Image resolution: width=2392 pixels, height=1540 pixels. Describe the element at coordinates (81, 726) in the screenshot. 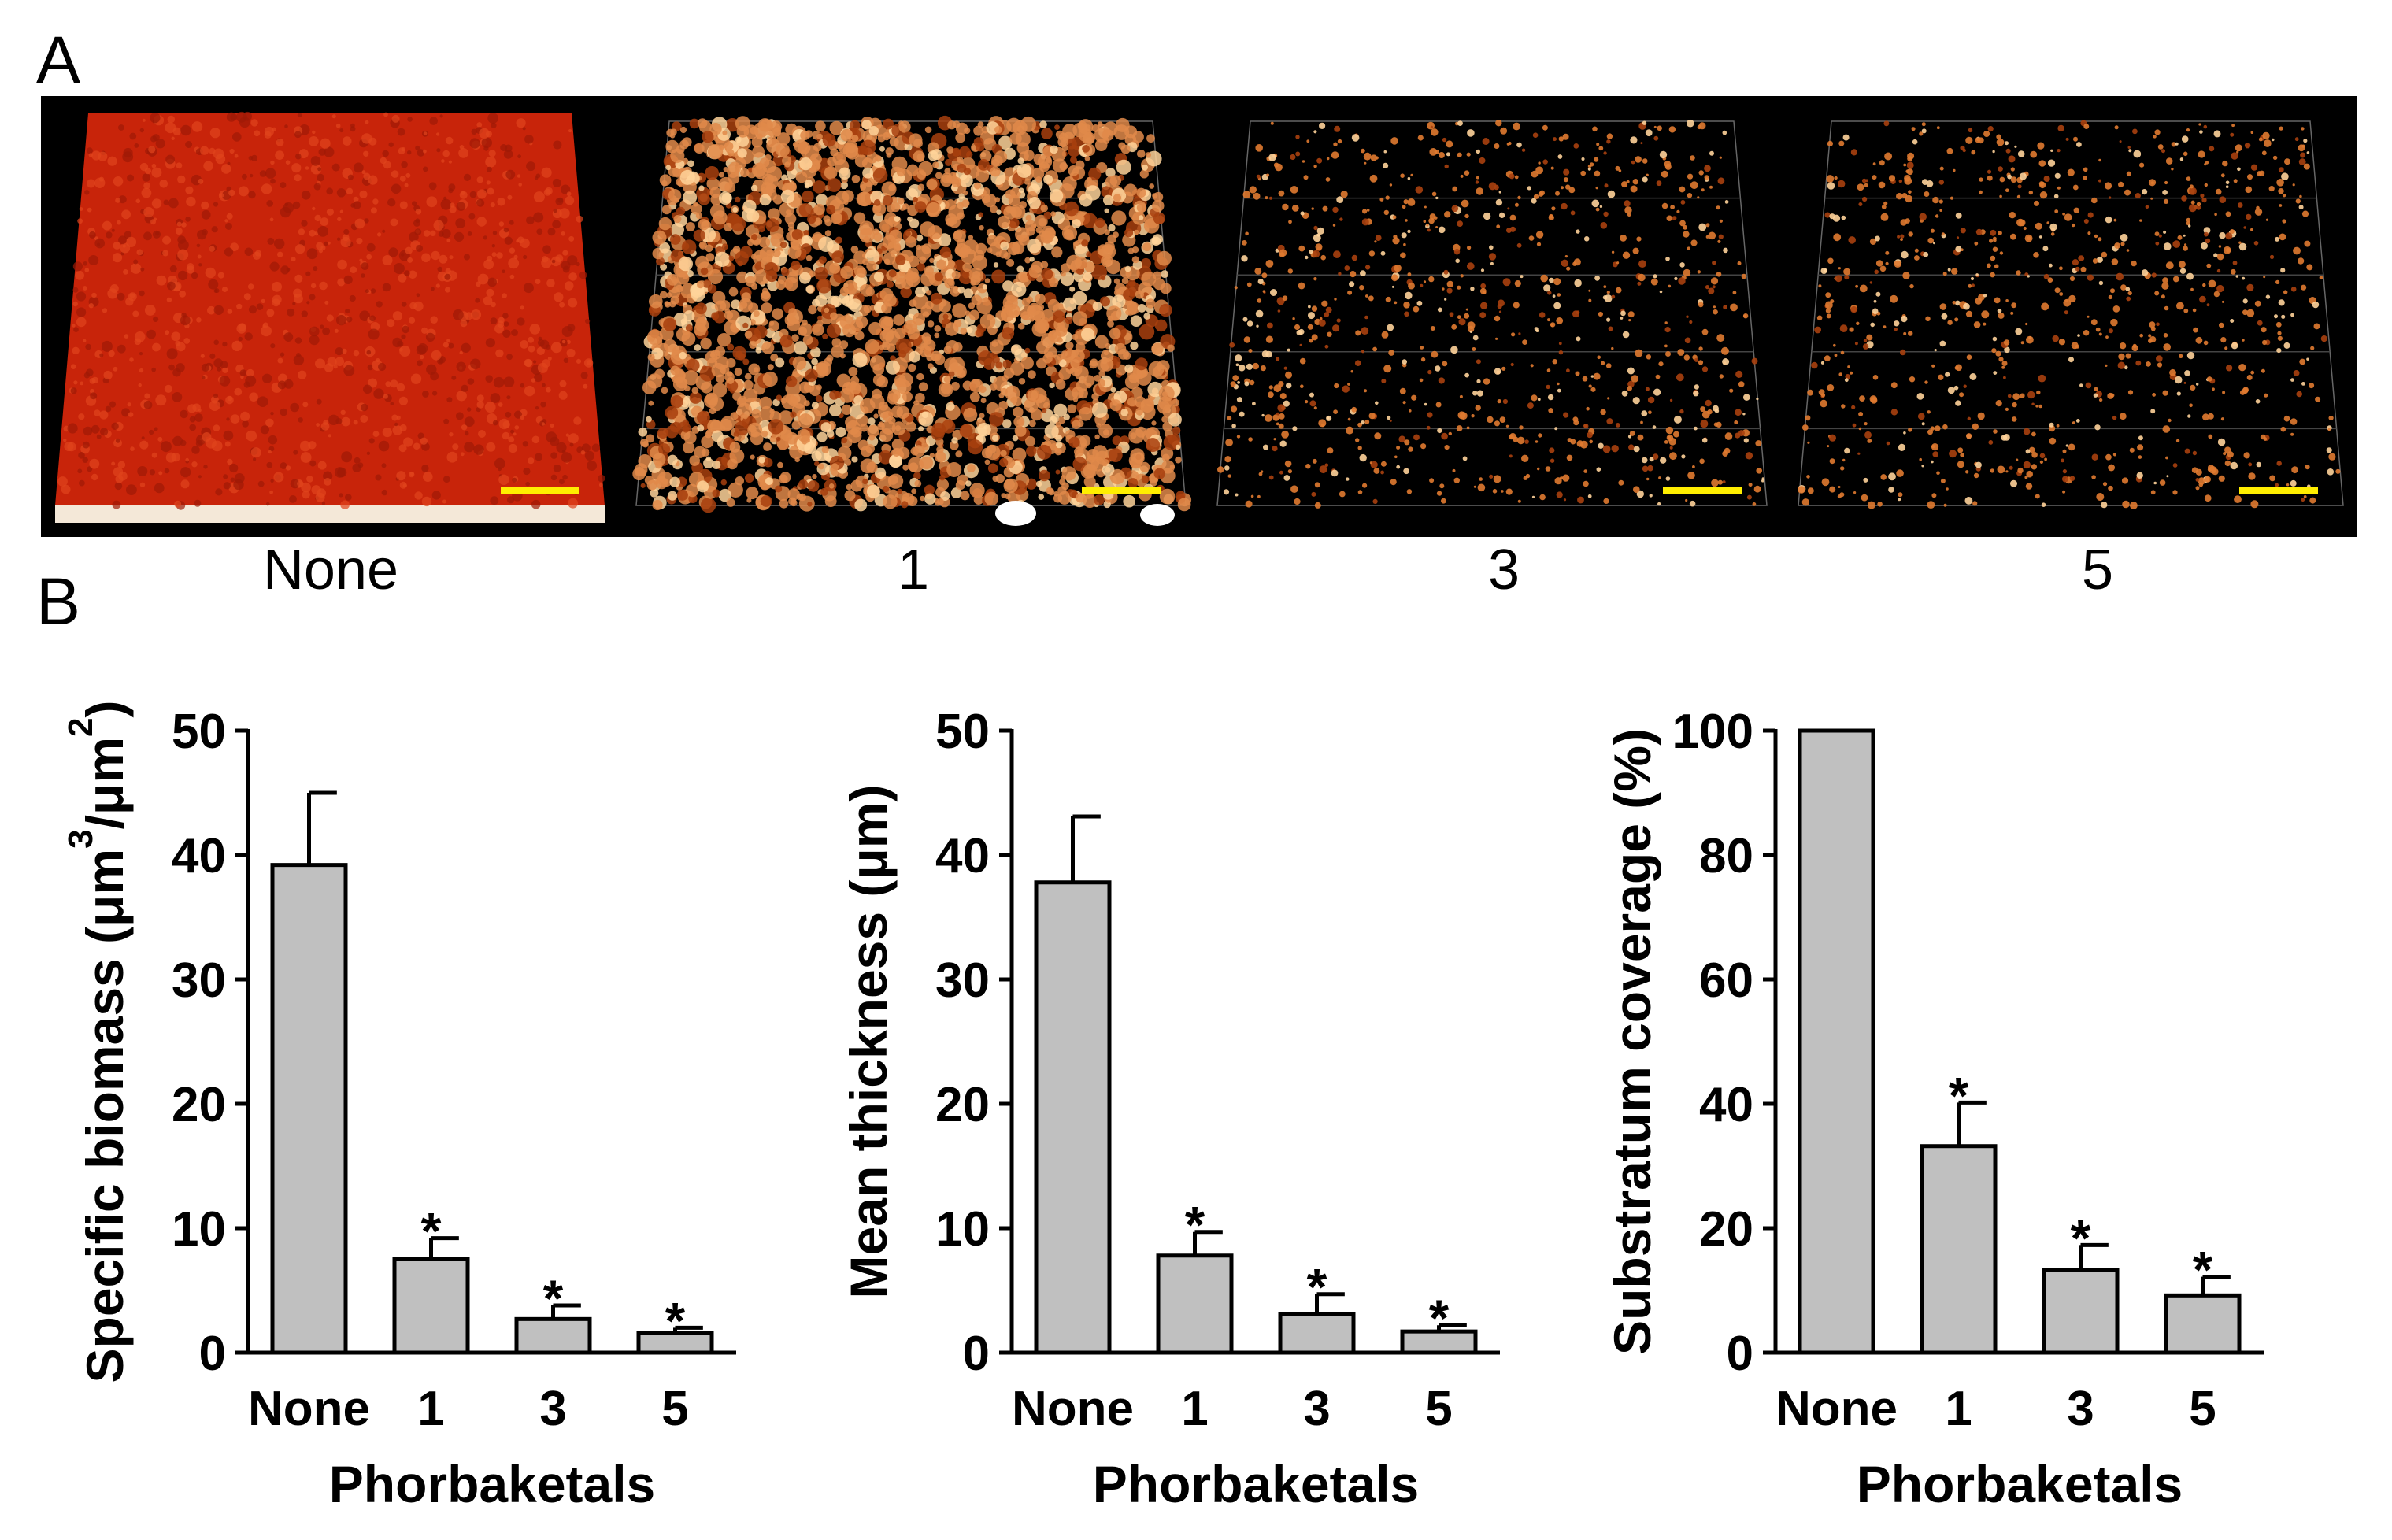

I see `y-axis-label-superscript: 2` at that location.